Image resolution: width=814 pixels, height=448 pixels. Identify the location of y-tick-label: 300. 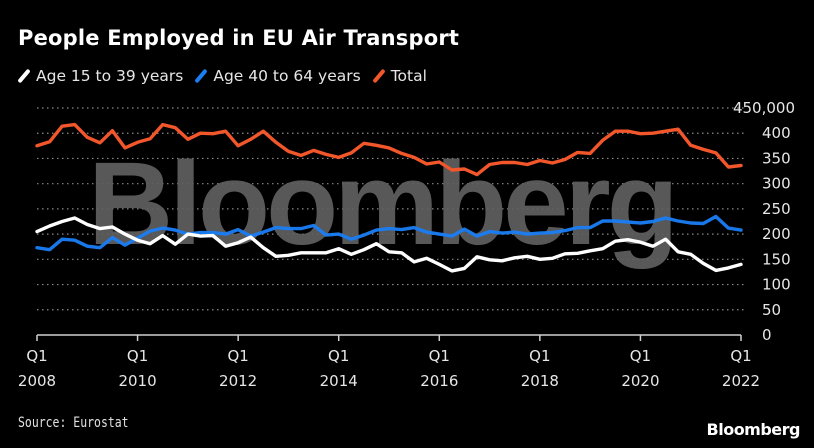
(776, 184).